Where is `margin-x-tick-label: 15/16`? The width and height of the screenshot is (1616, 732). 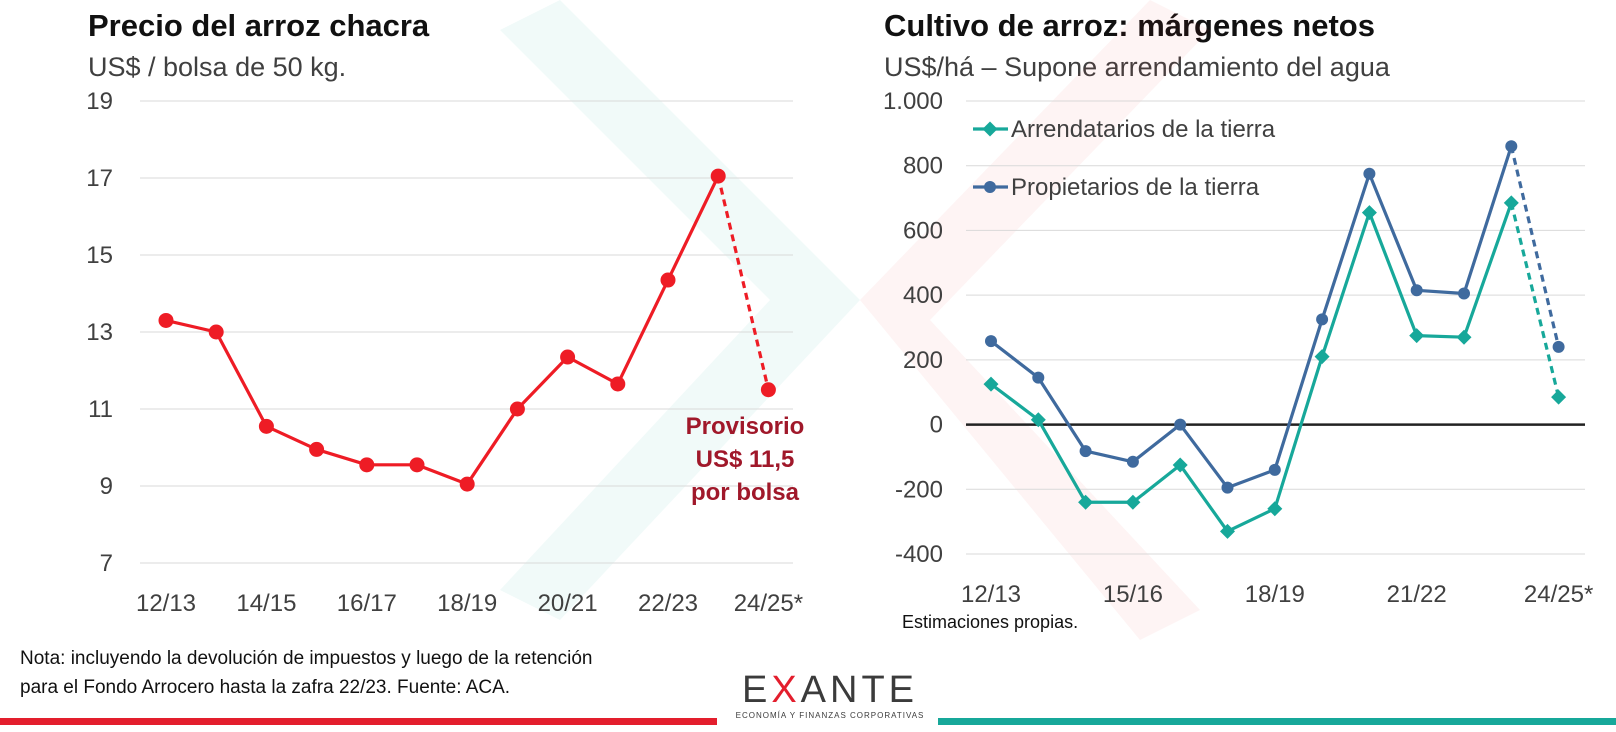 margin-x-tick-label: 15/16 is located at coordinates (1133, 594).